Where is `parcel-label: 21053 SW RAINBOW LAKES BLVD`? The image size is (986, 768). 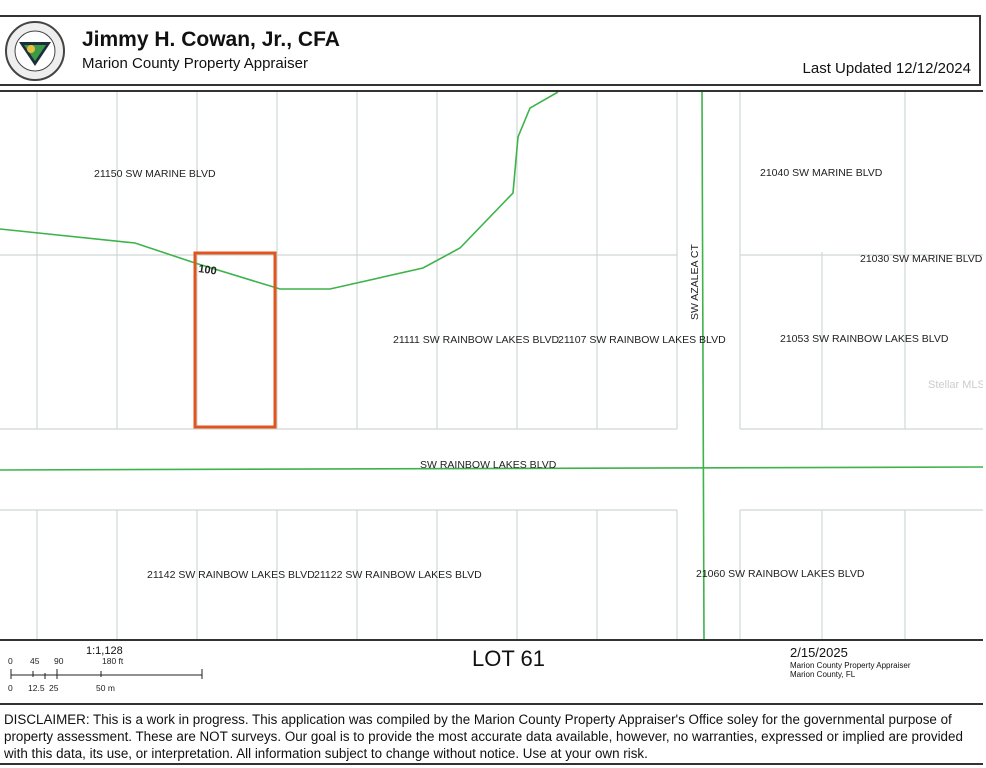
parcel-label: 21053 SW RAINBOW LAKES BLVD is located at coordinates (864, 339).